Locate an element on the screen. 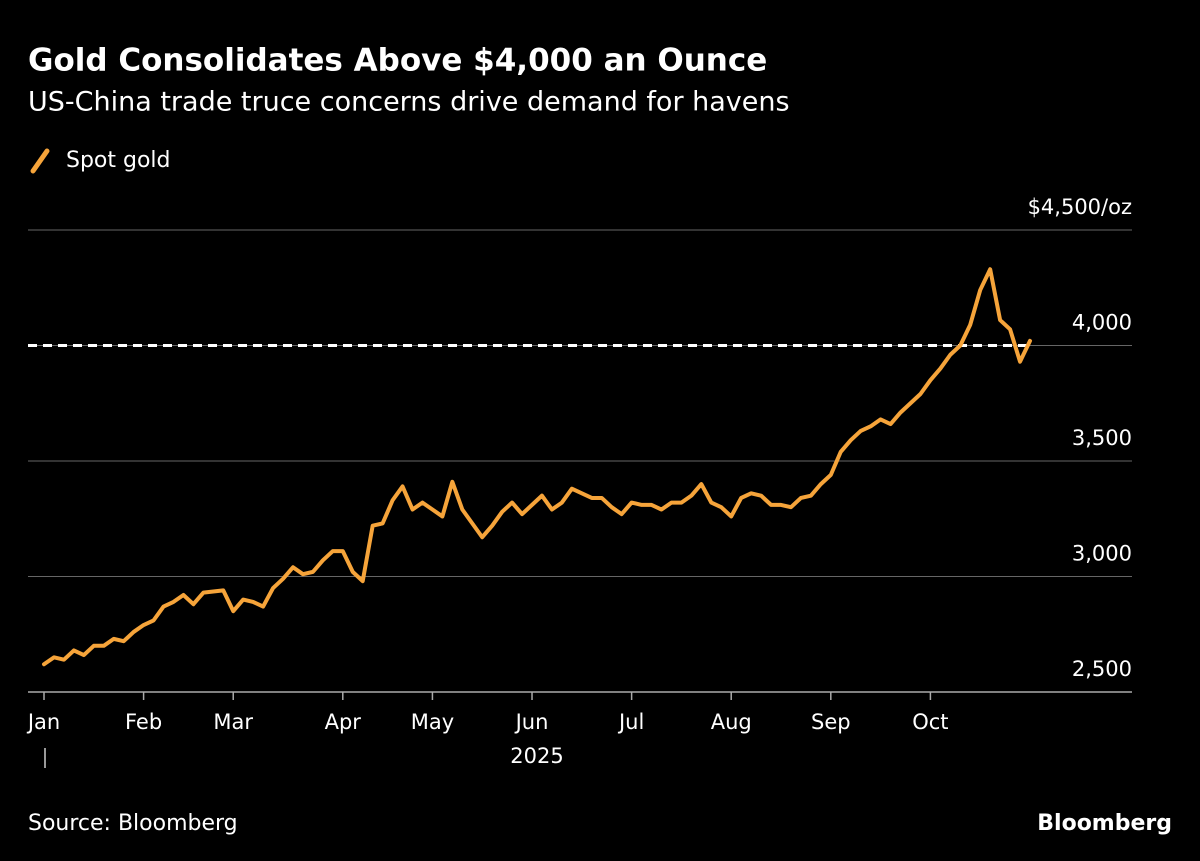  y-tick-label: 4,000 is located at coordinates (1102, 323).